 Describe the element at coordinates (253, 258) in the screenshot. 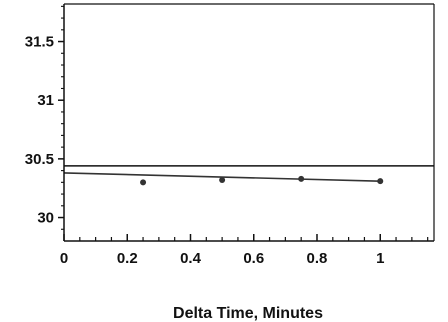

I see `x-tick-label: 0.6` at that location.